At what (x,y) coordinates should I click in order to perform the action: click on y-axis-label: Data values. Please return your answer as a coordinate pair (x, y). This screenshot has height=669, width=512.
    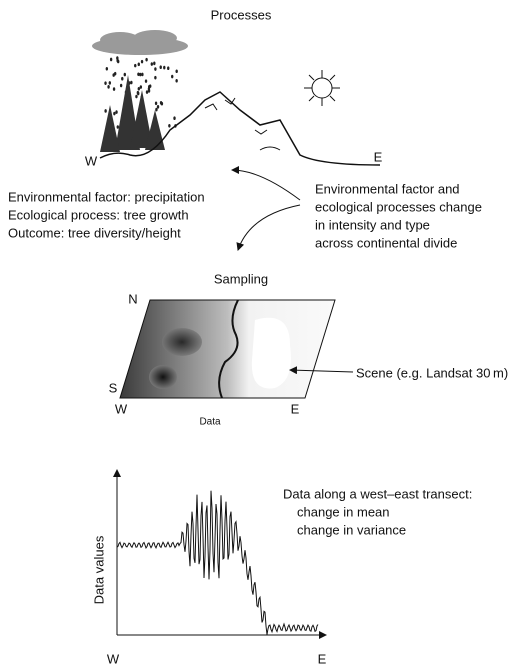
    Looking at the image, I should click on (98, 569).